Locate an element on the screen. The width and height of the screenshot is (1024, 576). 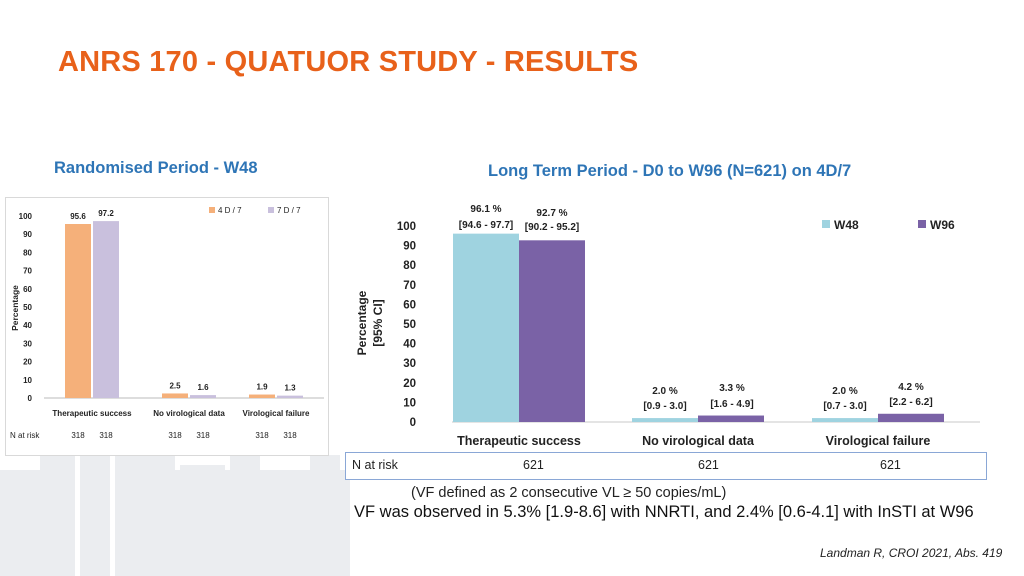
data-label: 1.3 is located at coordinates (290, 388).